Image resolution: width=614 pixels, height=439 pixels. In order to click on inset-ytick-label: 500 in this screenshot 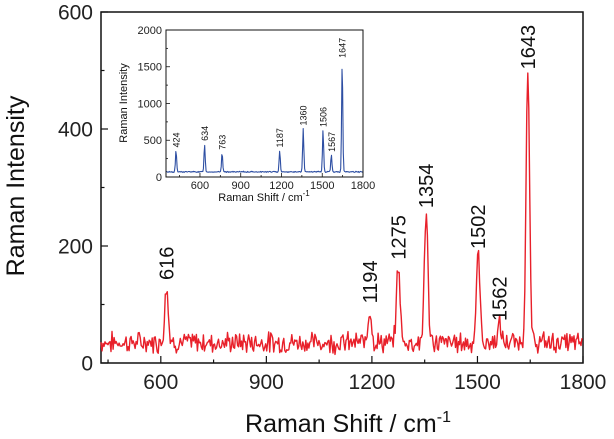, I will do `click(153, 141)`.